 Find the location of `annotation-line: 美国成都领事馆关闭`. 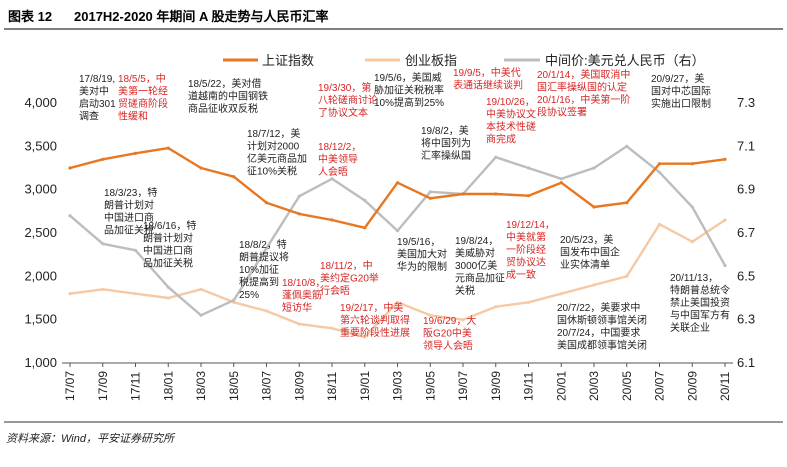

annotation-line: 美国成都领事馆关闭 is located at coordinates (602, 345).